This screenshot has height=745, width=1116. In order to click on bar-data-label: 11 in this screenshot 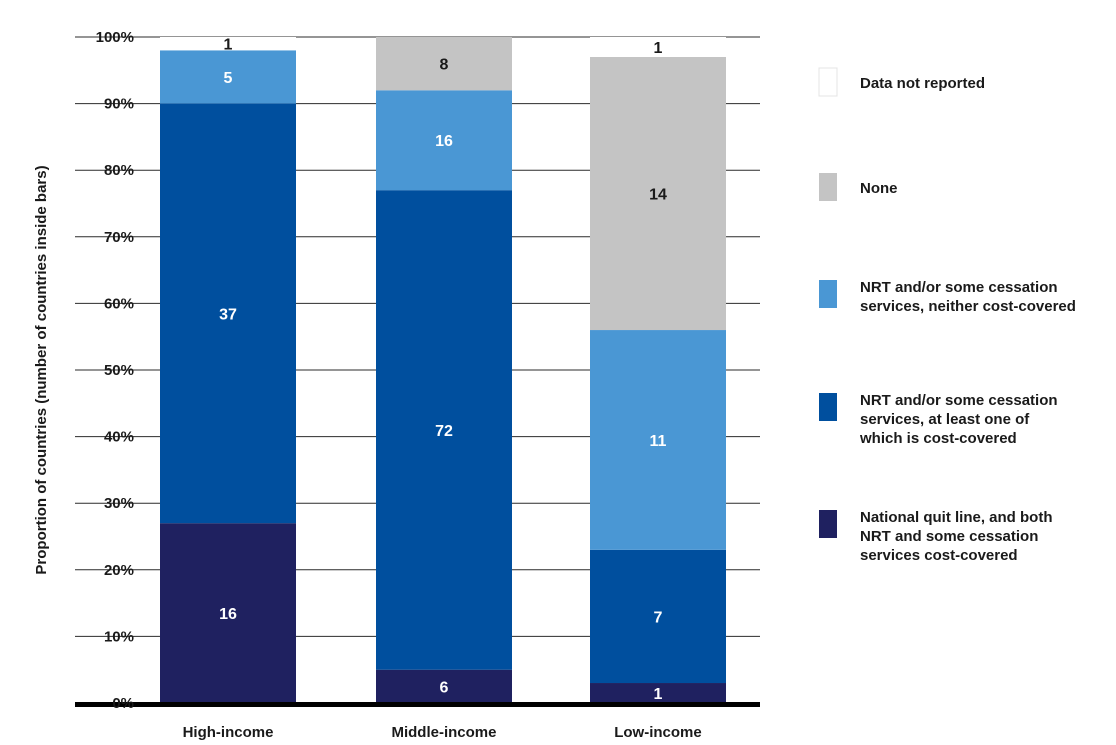, I will do `click(658, 441)`.